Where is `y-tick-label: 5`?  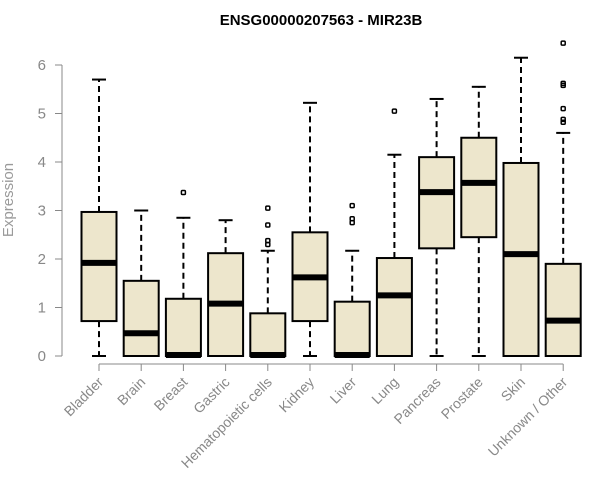
y-tick-label: 5 is located at coordinates (42, 114).